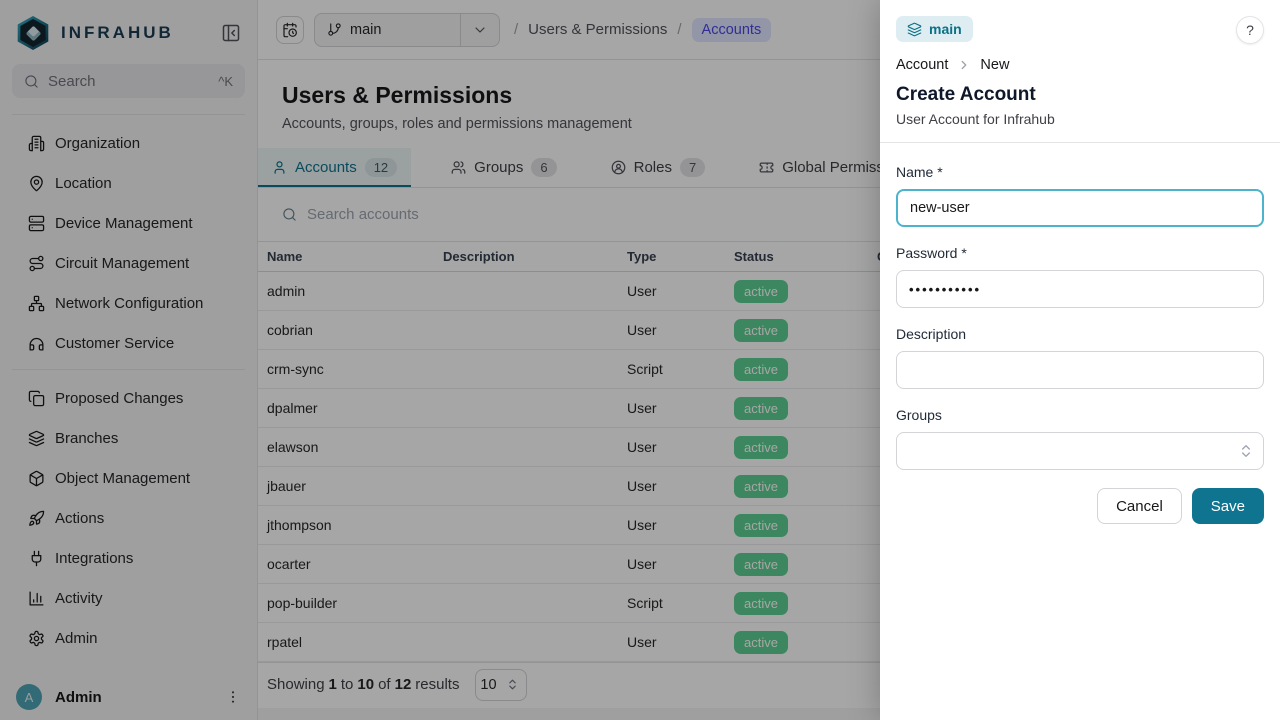 Image resolution: width=1280 pixels, height=720 pixels. What do you see at coordinates (1080, 451) in the screenshot?
I see `groups-select` at bounding box center [1080, 451].